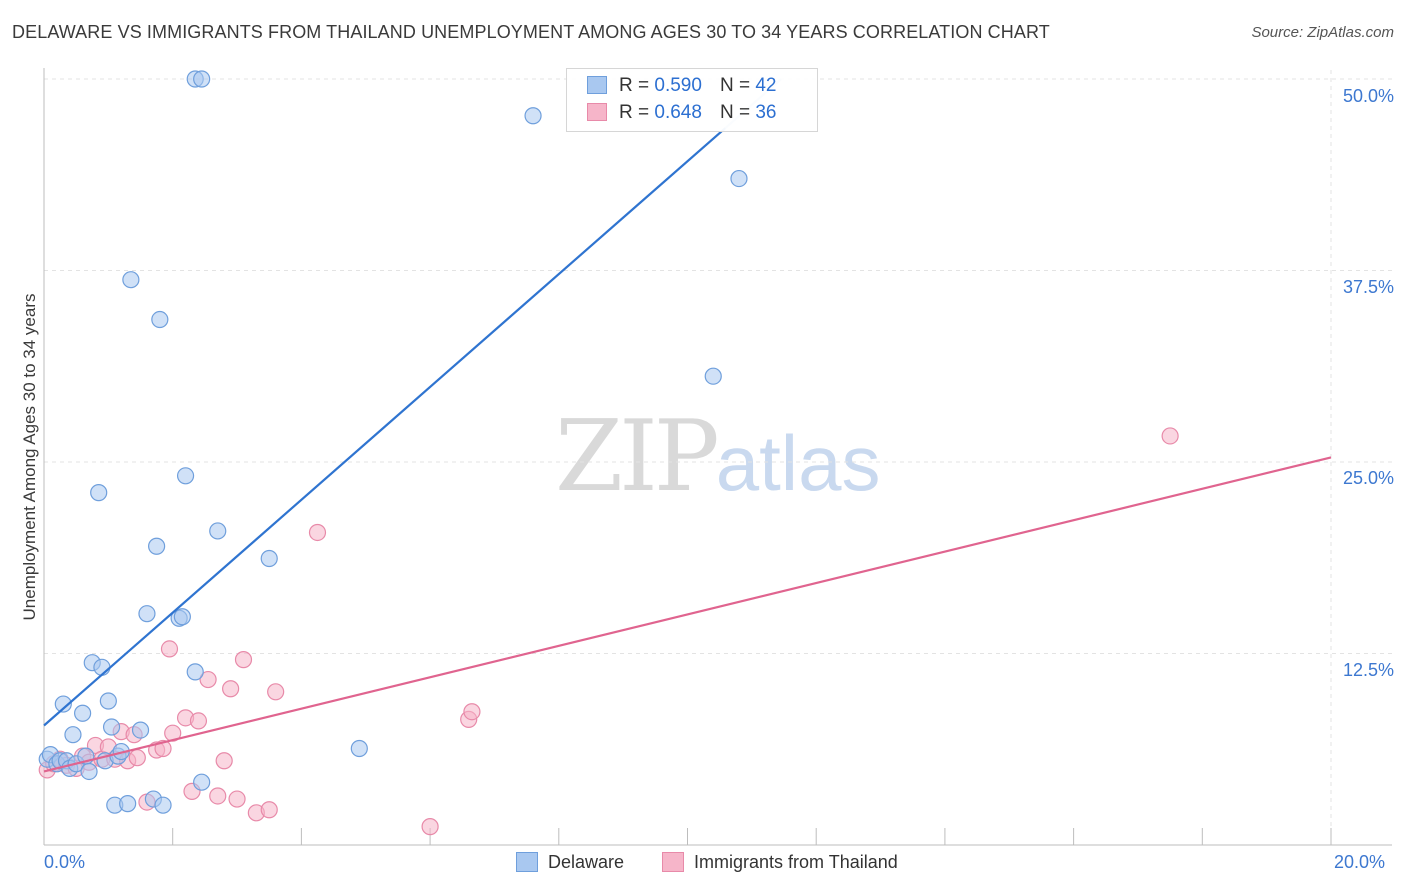 The height and width of the screenshot is (892, 1406). Describe the element at coordinates (692, 100) in the screenshot. I see `correlation-legend: R = 0.590 N = 42 R = 0.648 N = 36` at that location.